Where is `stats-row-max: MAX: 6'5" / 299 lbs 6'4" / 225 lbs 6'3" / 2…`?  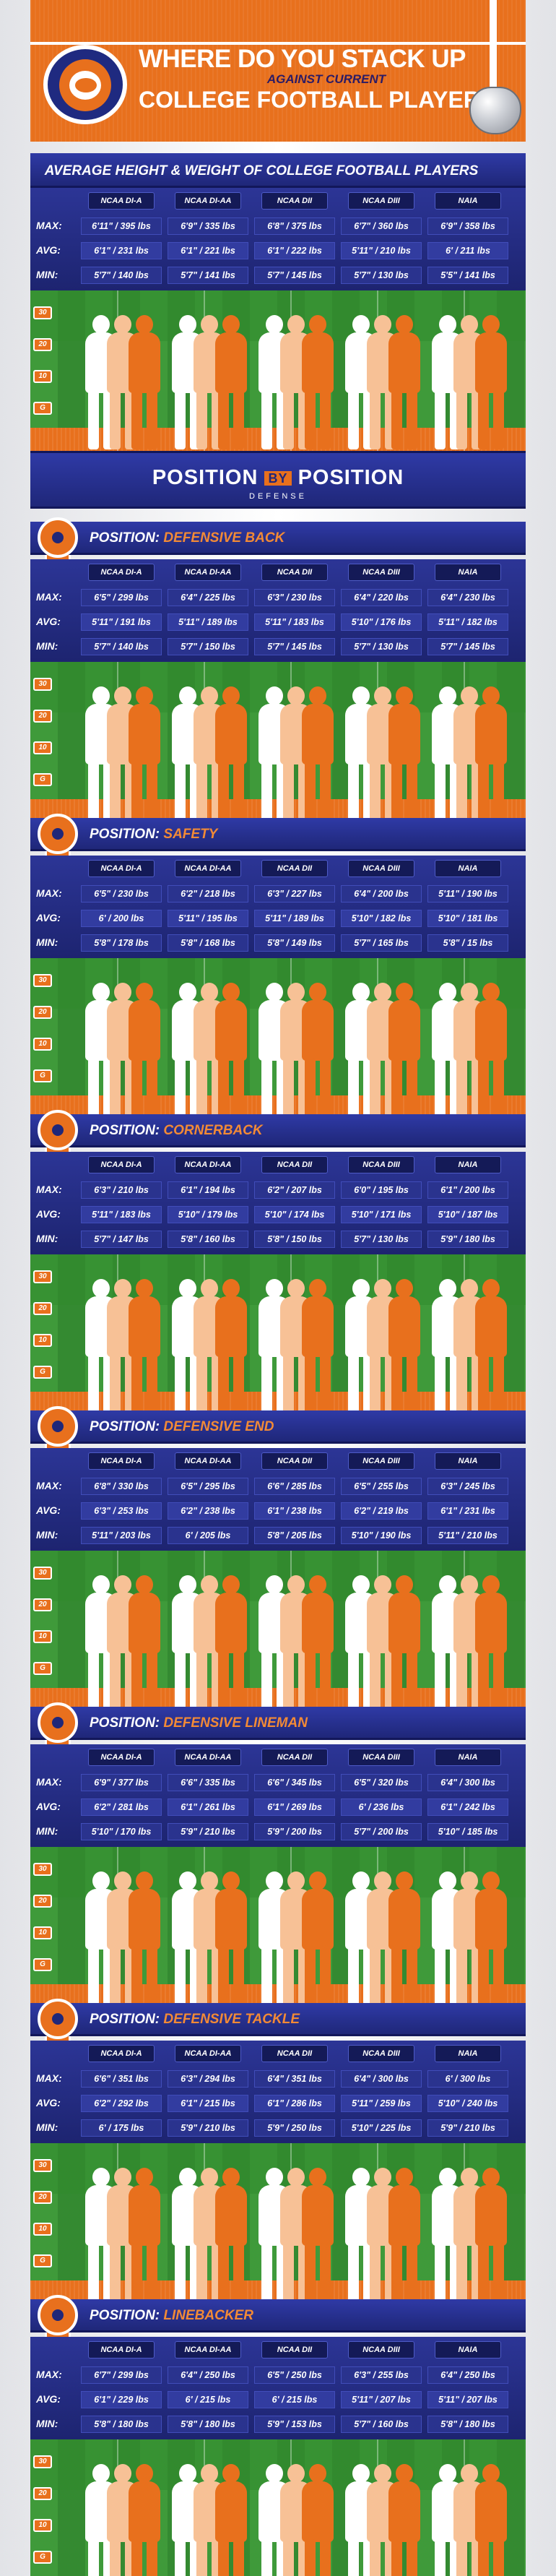
stats-row-max: MAX: 6'5" / 299 lbs 6'4" / 225 lbs 6'3" / 2… is located at coordinates (278, 597).